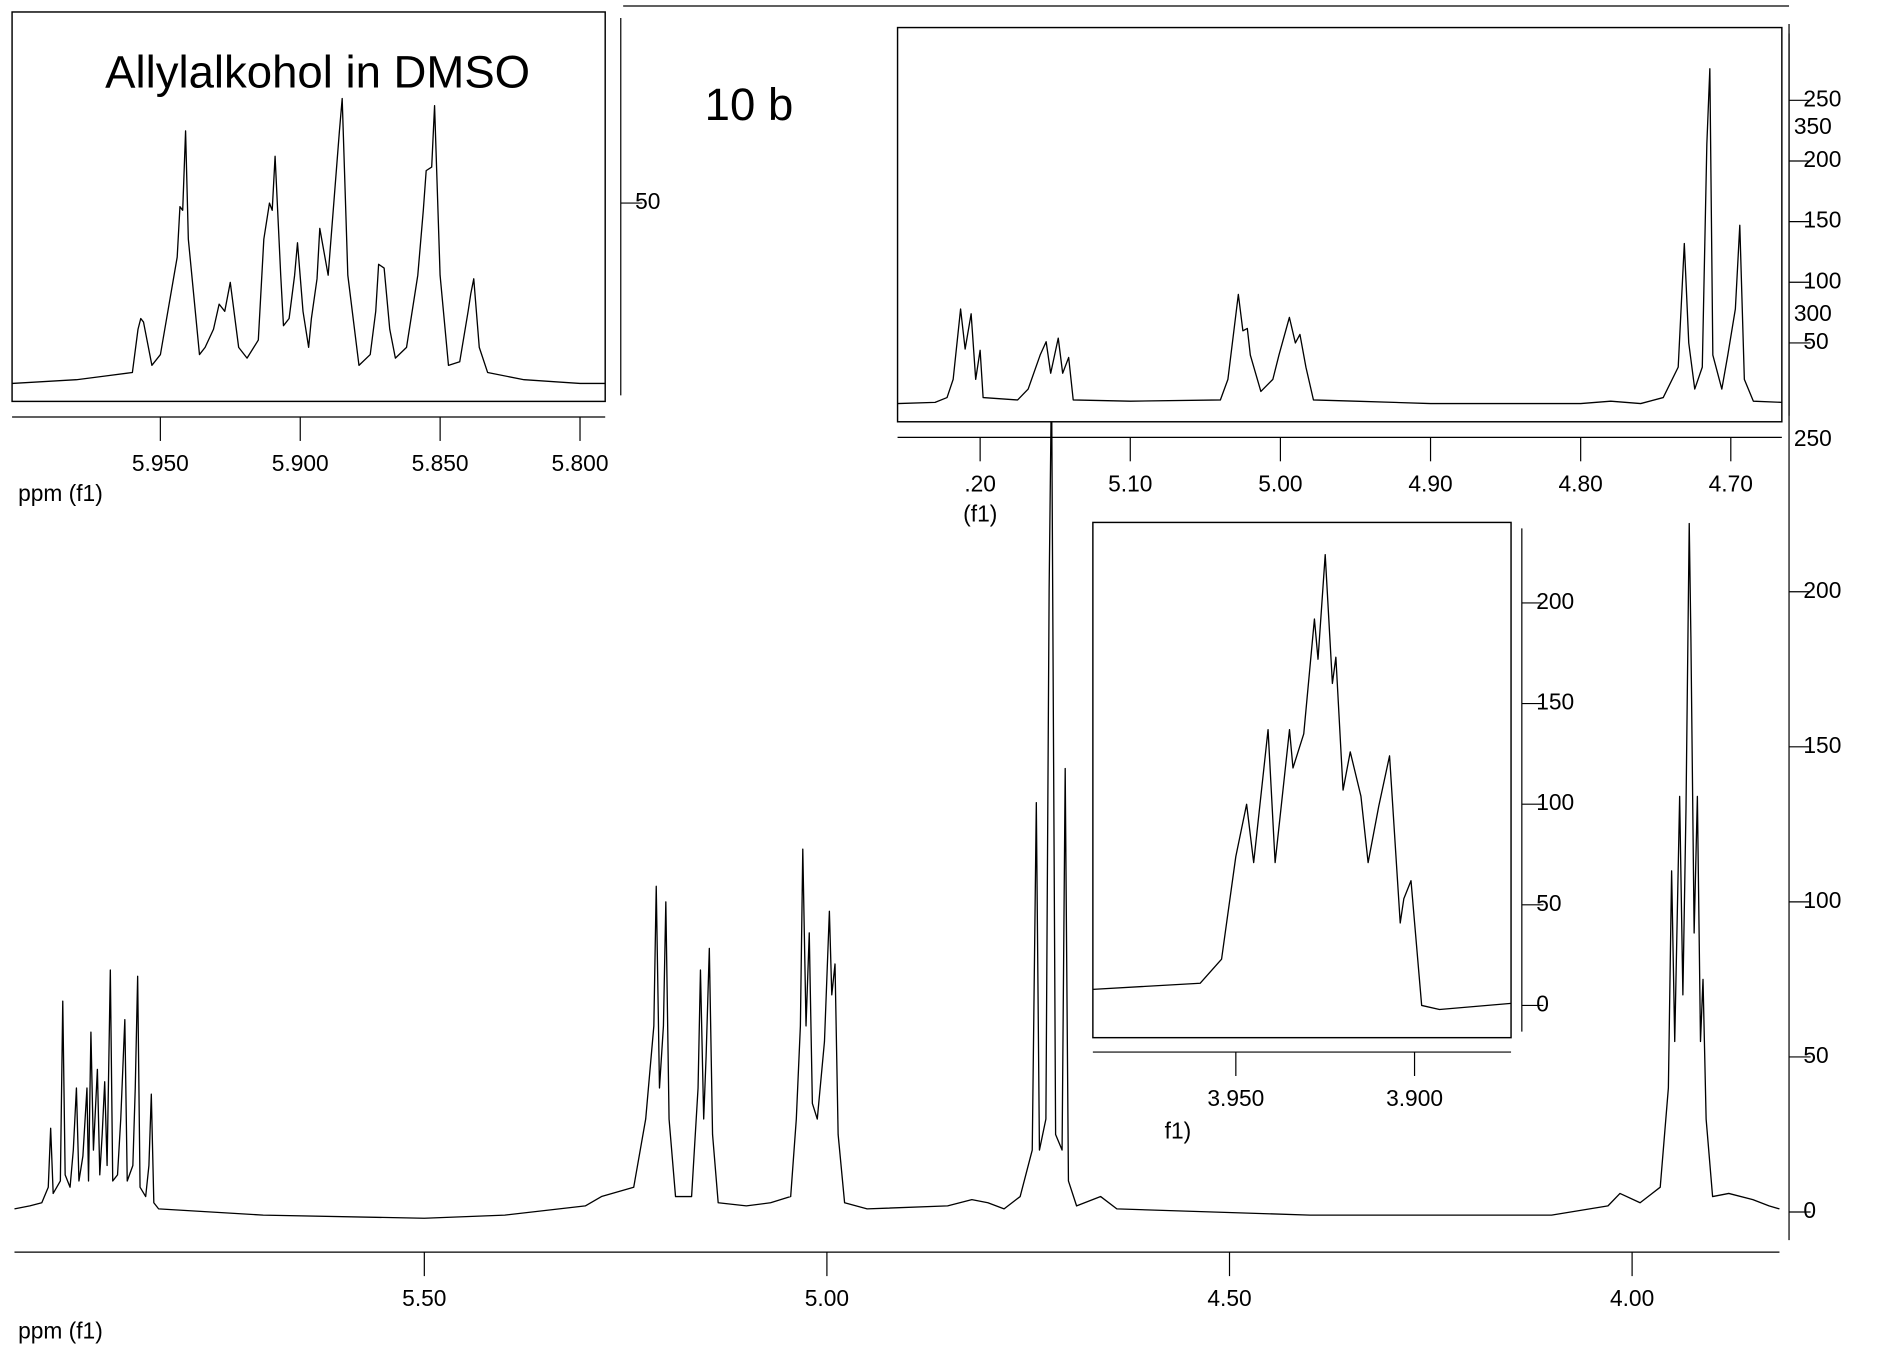  What do you see at coordinates (1632, 1298) in the screenshot?
I see `x-tick-label: 4.00` at bounding box center [1632, 1298].